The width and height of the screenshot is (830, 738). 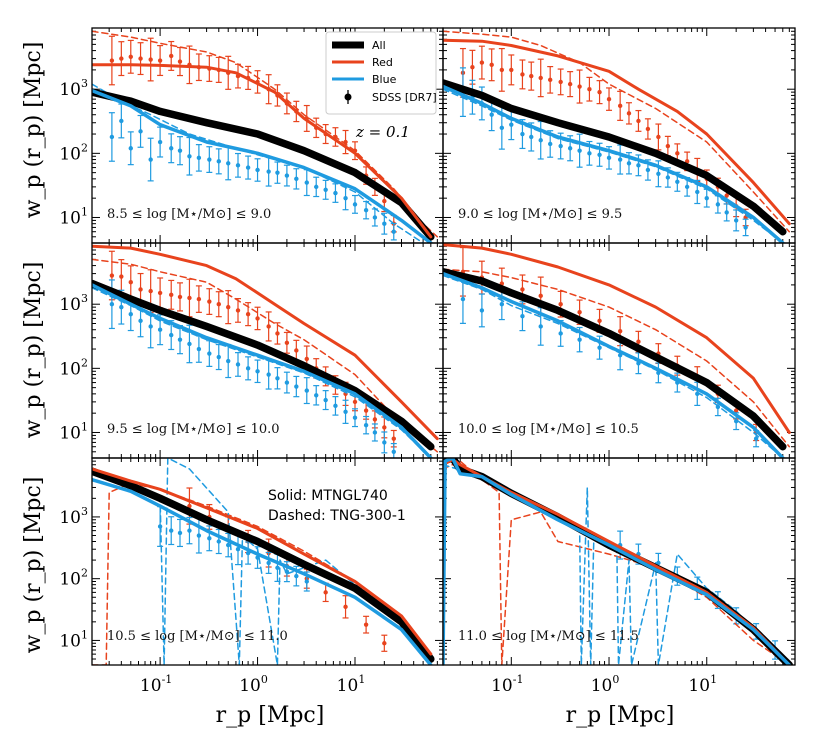 I want to click on legend: All Red Blue SDSS [DR7], so click(x=381, y=73).